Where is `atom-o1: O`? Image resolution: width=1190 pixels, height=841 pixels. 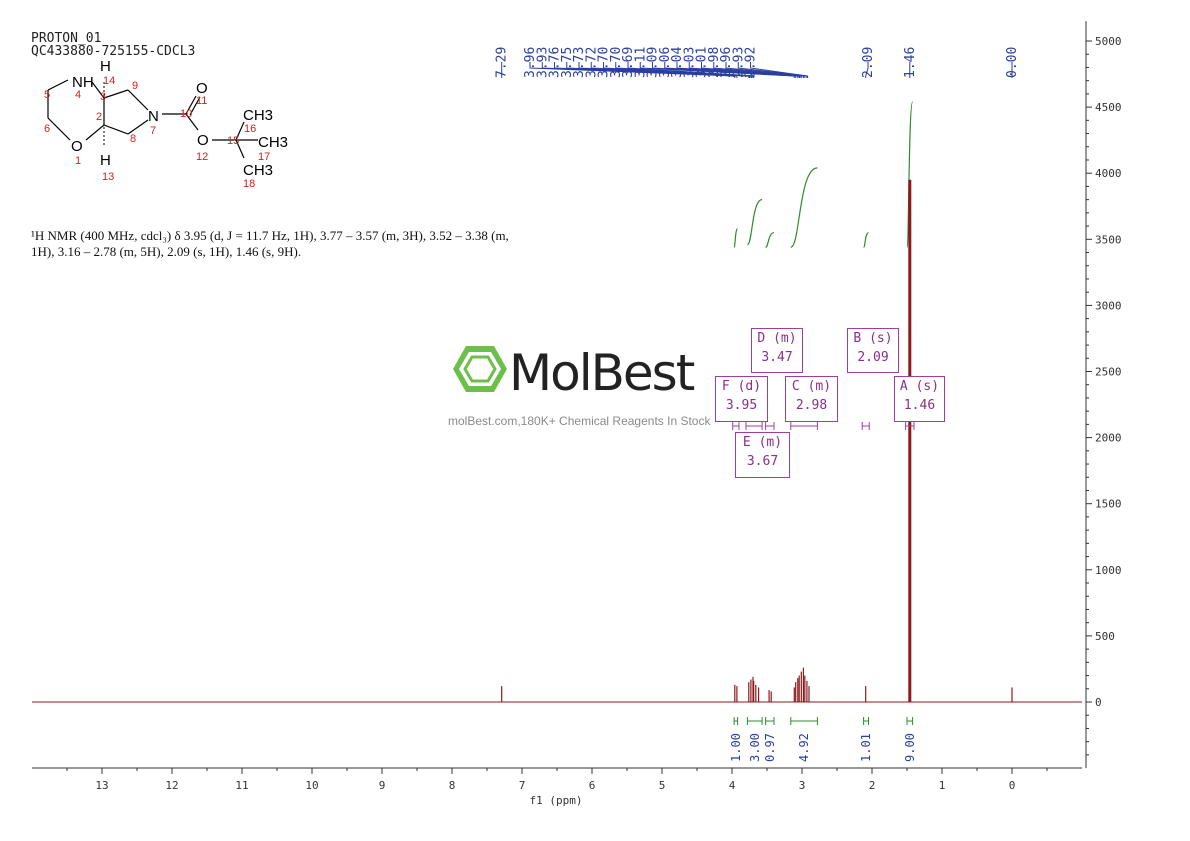 atom-o1: O is located at coordinates (77, 146).